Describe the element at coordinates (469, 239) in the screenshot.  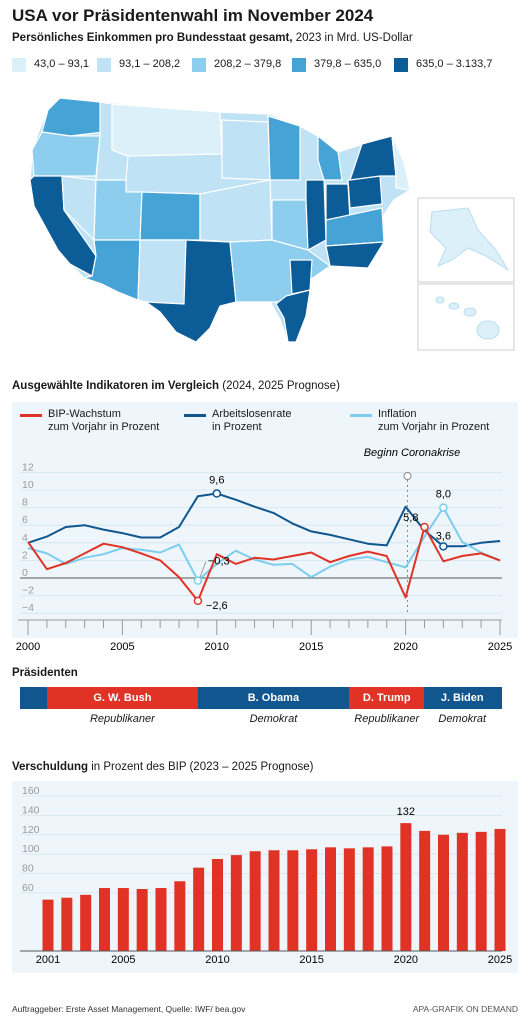
I see `state-alaska` at that location.